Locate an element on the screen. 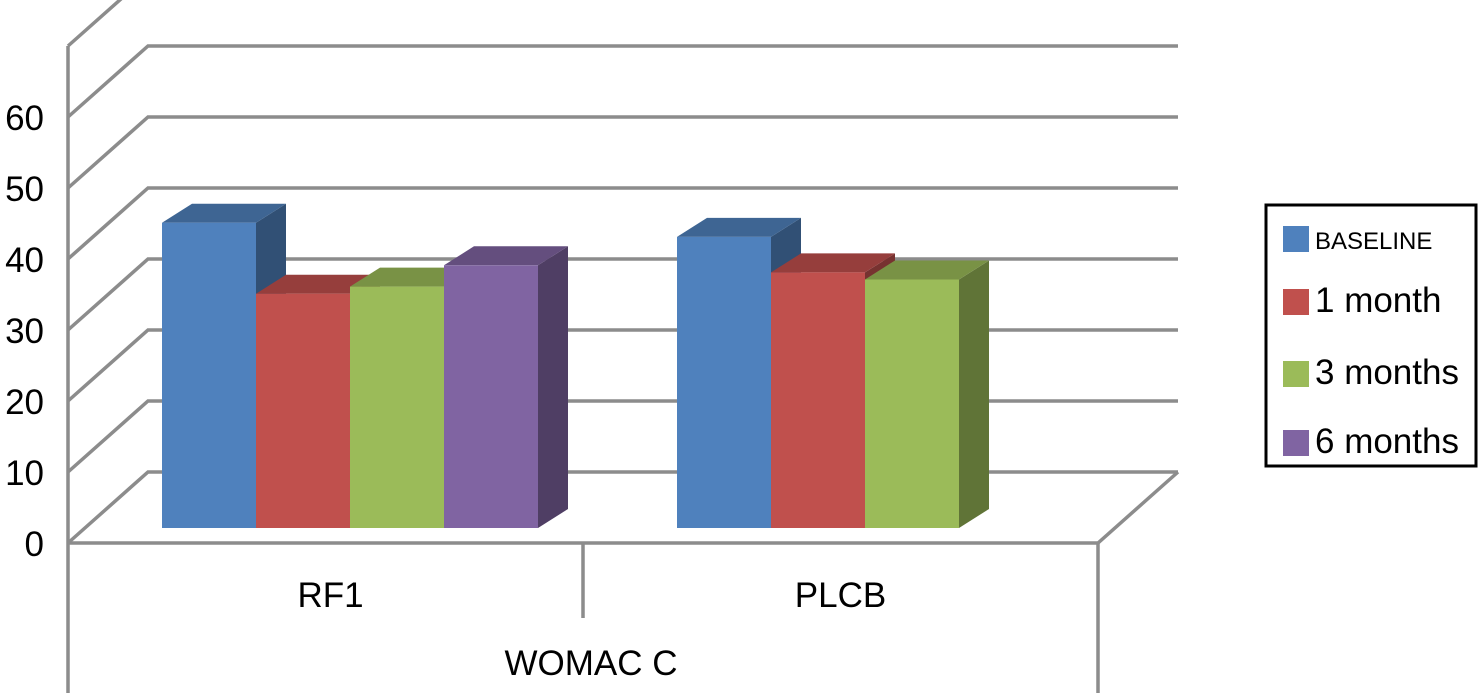 Image resolution: width=1479 pixels, height=693 pixels. category-label: PLCB is located at coordinates (840, 595).